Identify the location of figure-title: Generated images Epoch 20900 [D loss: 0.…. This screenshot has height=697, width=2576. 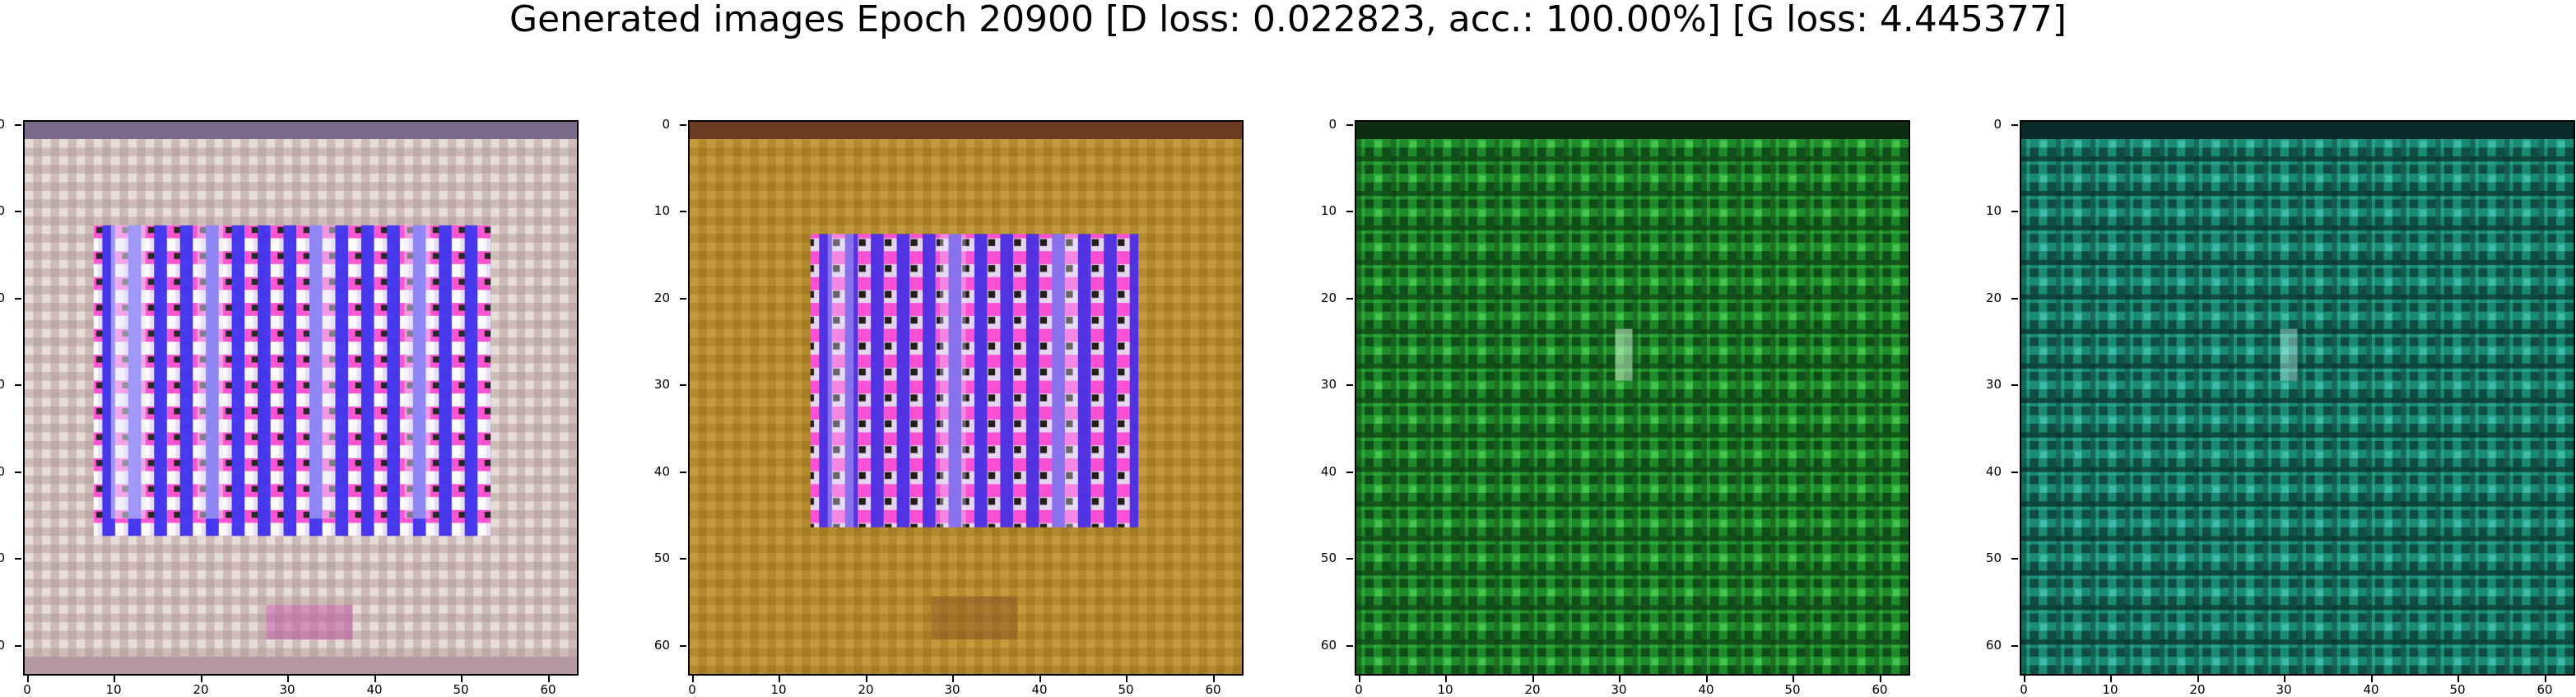
(1288, 20).